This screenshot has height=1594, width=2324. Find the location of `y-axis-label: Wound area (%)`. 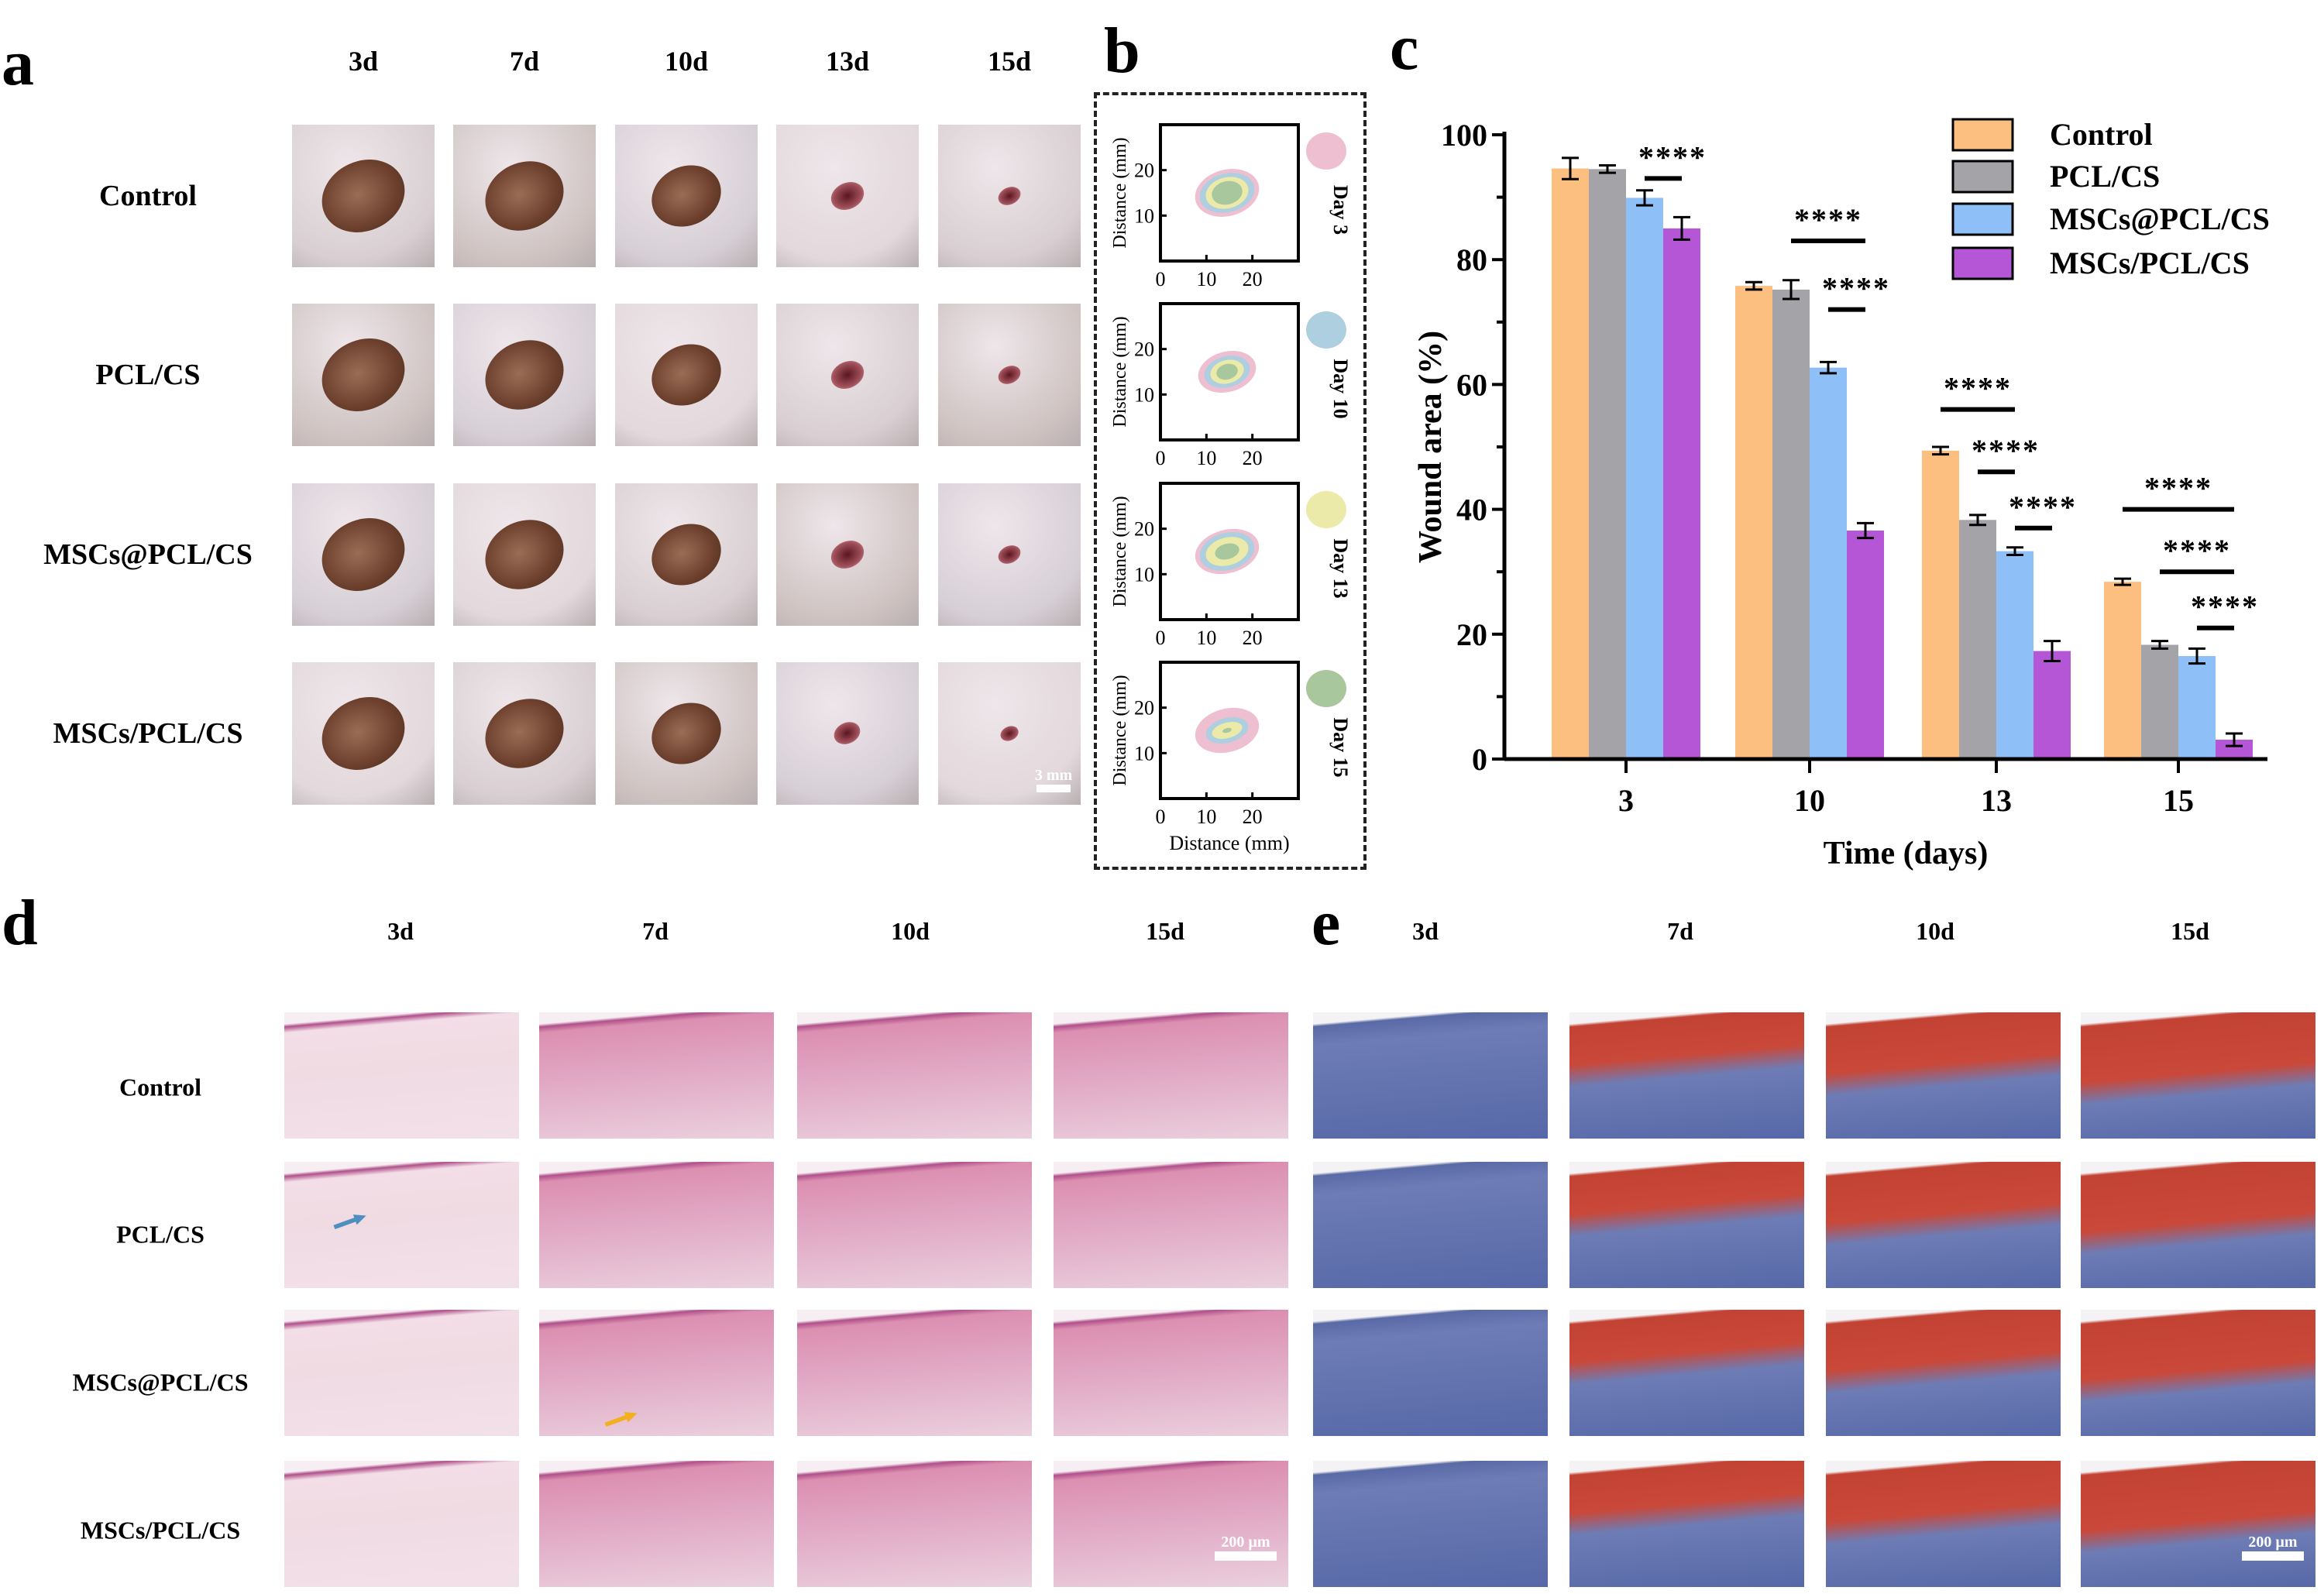

y-axis-label: Wound area (%) is located at coordinates (1431, 447).